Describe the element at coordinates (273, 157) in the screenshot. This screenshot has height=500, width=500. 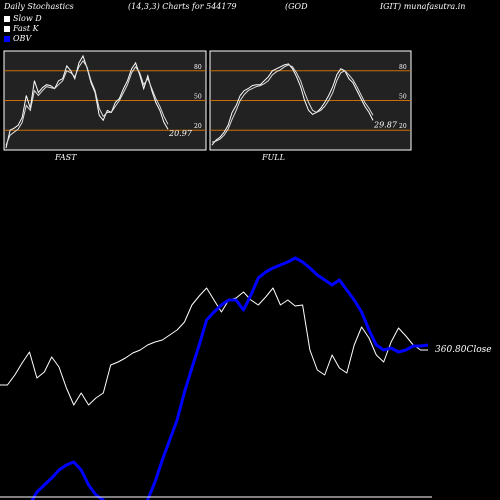
I see `full-panel-label: FULL` at that location.